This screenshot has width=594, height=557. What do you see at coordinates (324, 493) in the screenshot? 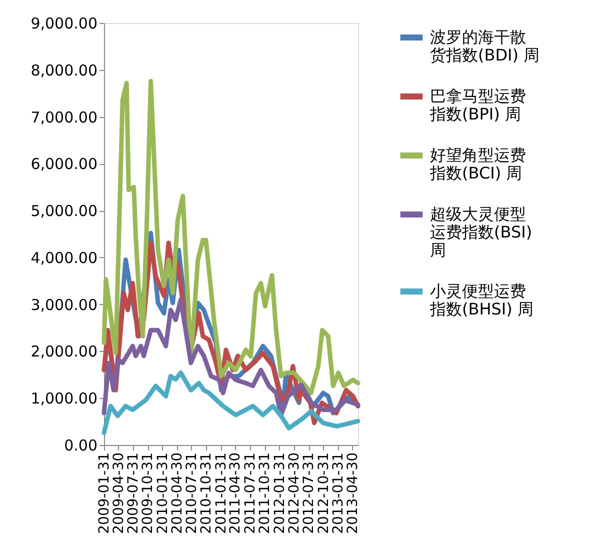
I see `x-tick-label: 2012-10-31` at bounding box center [324, 493].